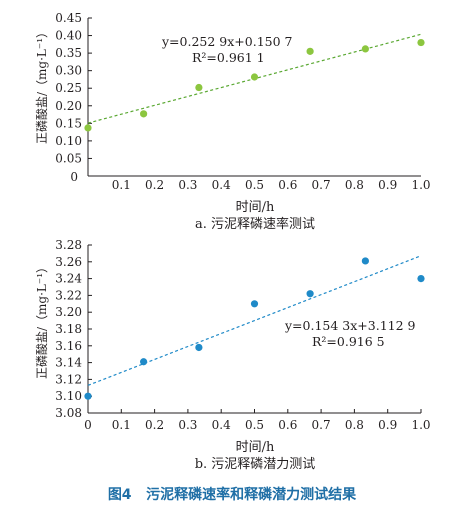  Describe the element at coordinates (255, 447) in the screenshot. I see `panel-b-xlabel: 时间/h` at that location.